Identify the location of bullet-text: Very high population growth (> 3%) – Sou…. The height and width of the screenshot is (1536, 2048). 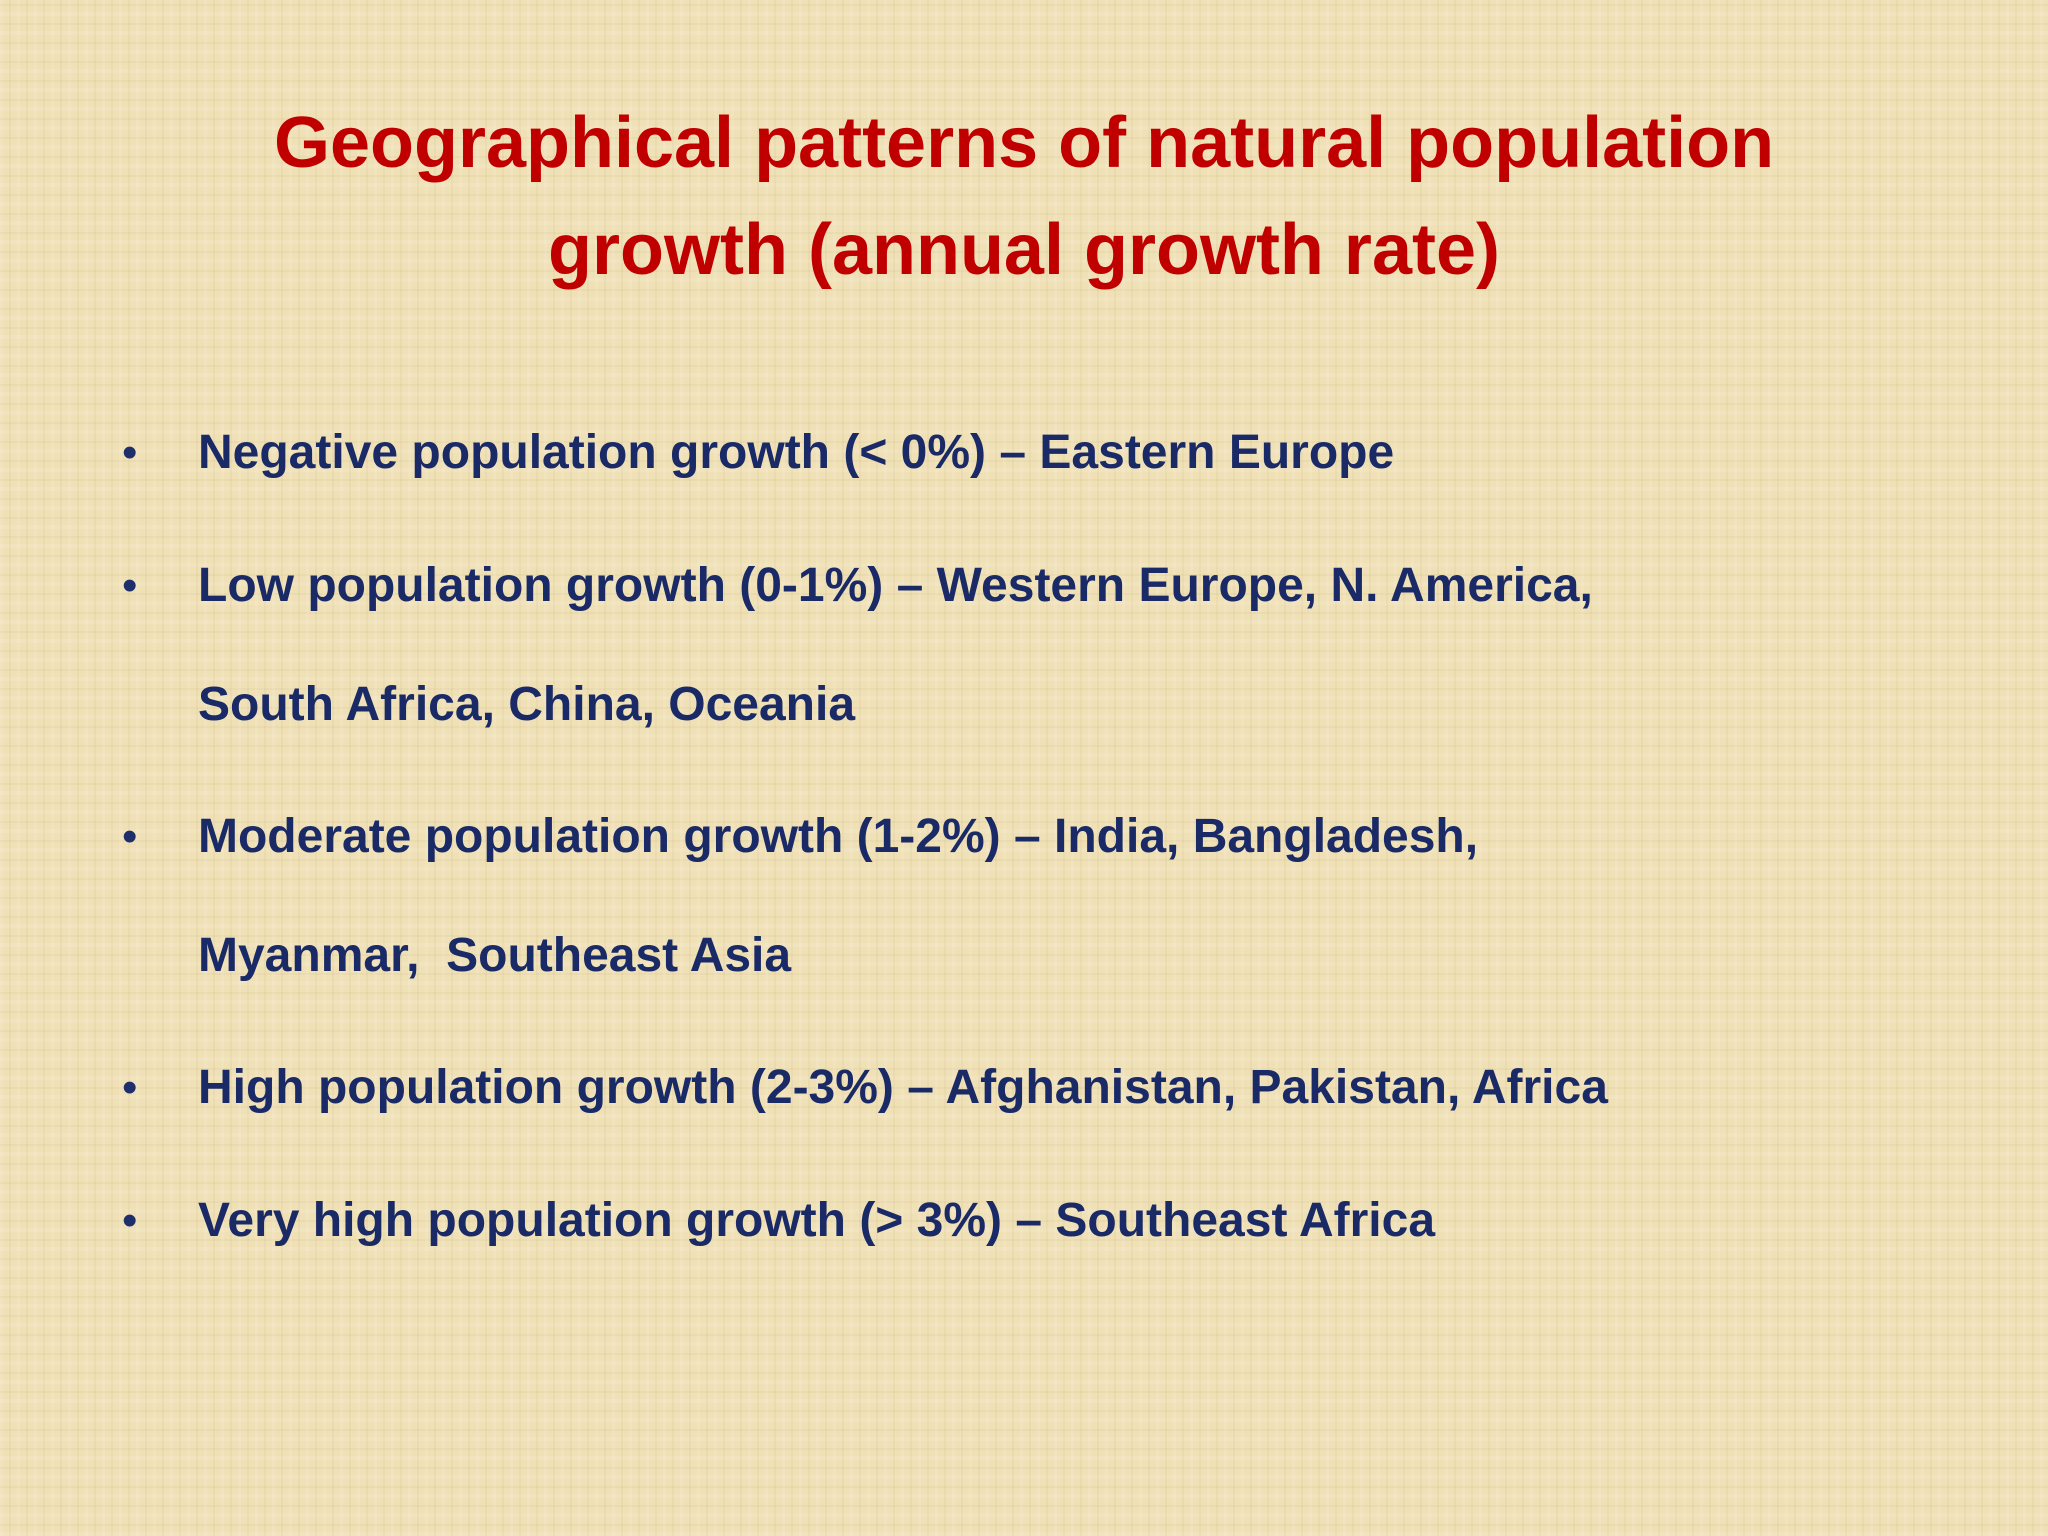
(817, 1220).